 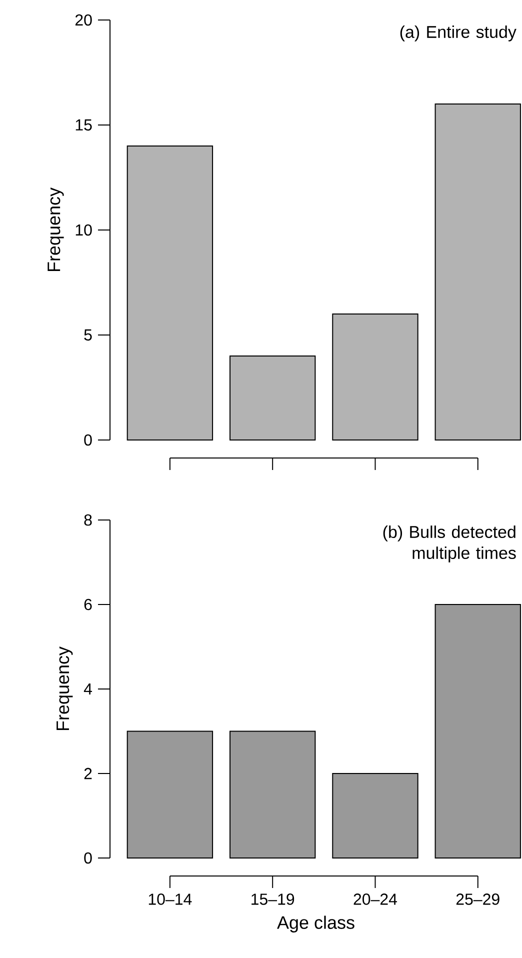 What do you see at coordinates (449, 544) in the screenshot?
I see `annotation: (b) Bulls detected multiple times` at bounding box center [449, 544].